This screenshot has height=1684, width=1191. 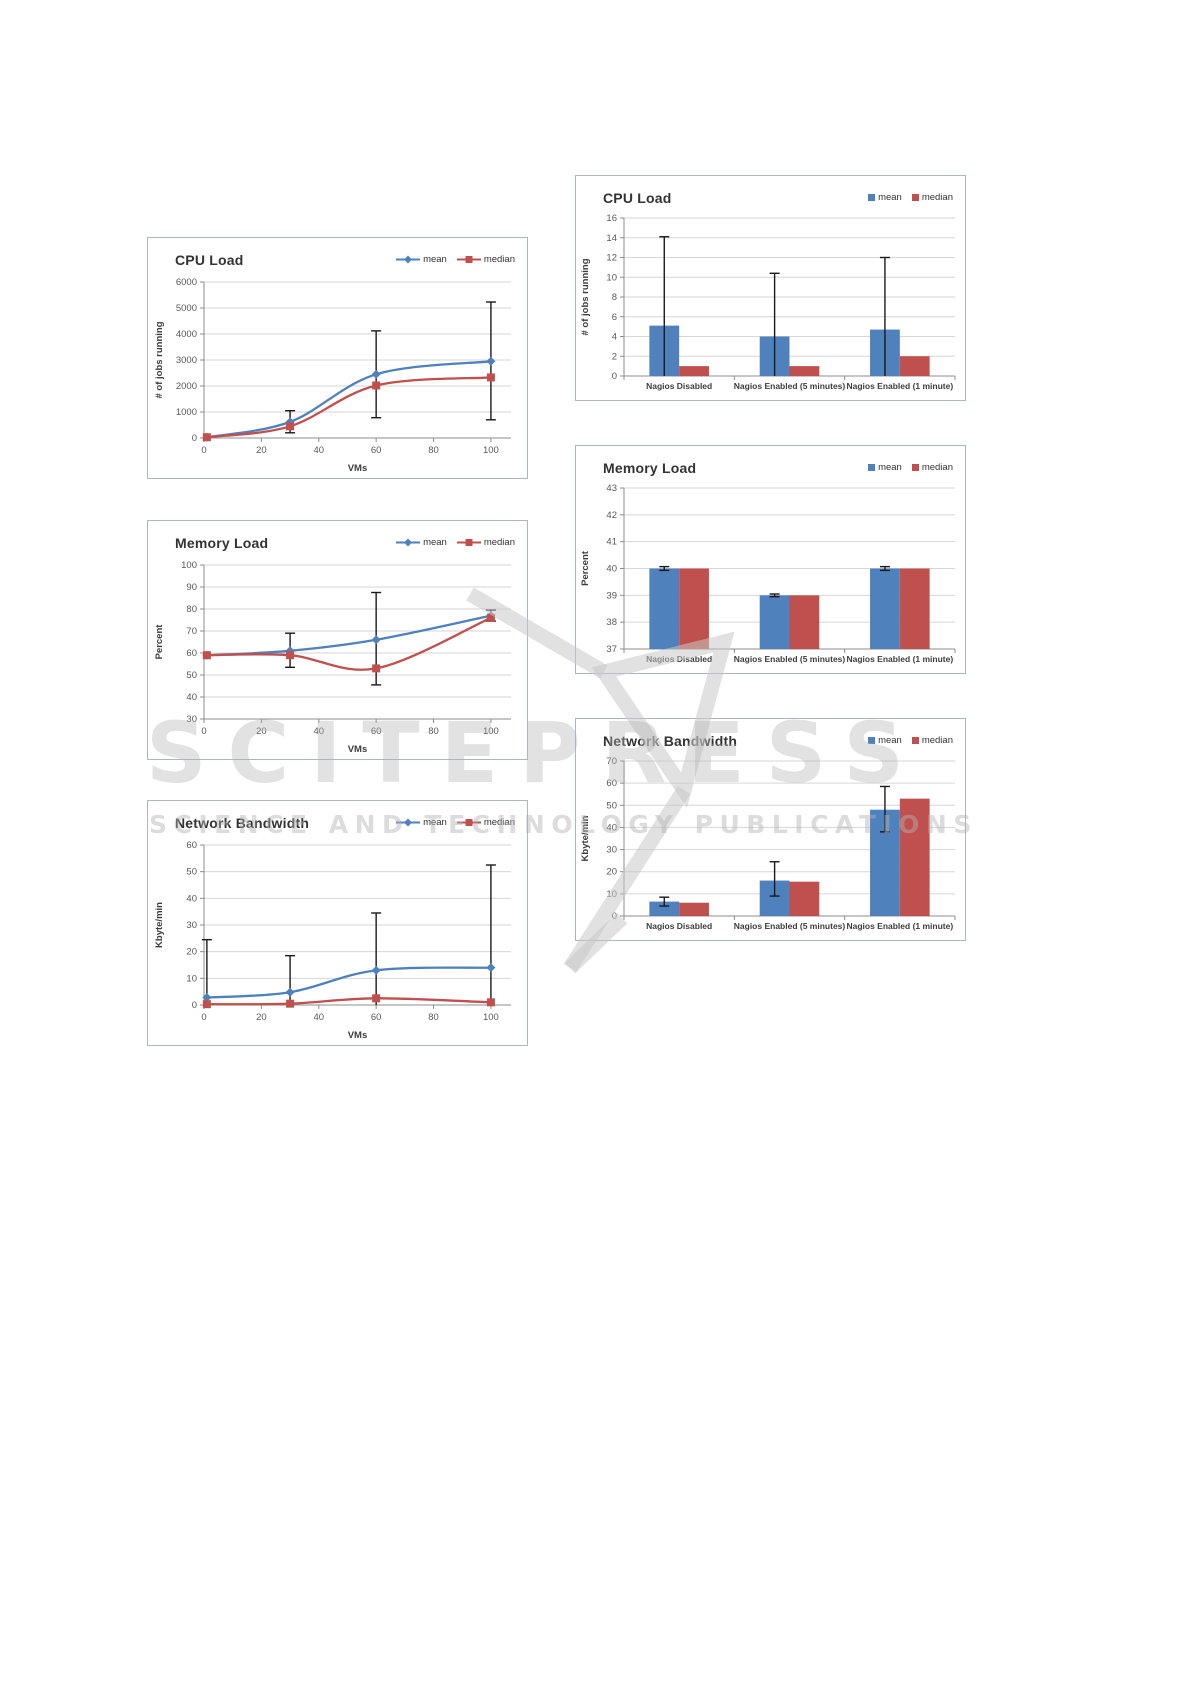 What do you see at coordinates (194, 438) in the screenshot?
I see `axis-text: 0` at bounding box center [194, 438].